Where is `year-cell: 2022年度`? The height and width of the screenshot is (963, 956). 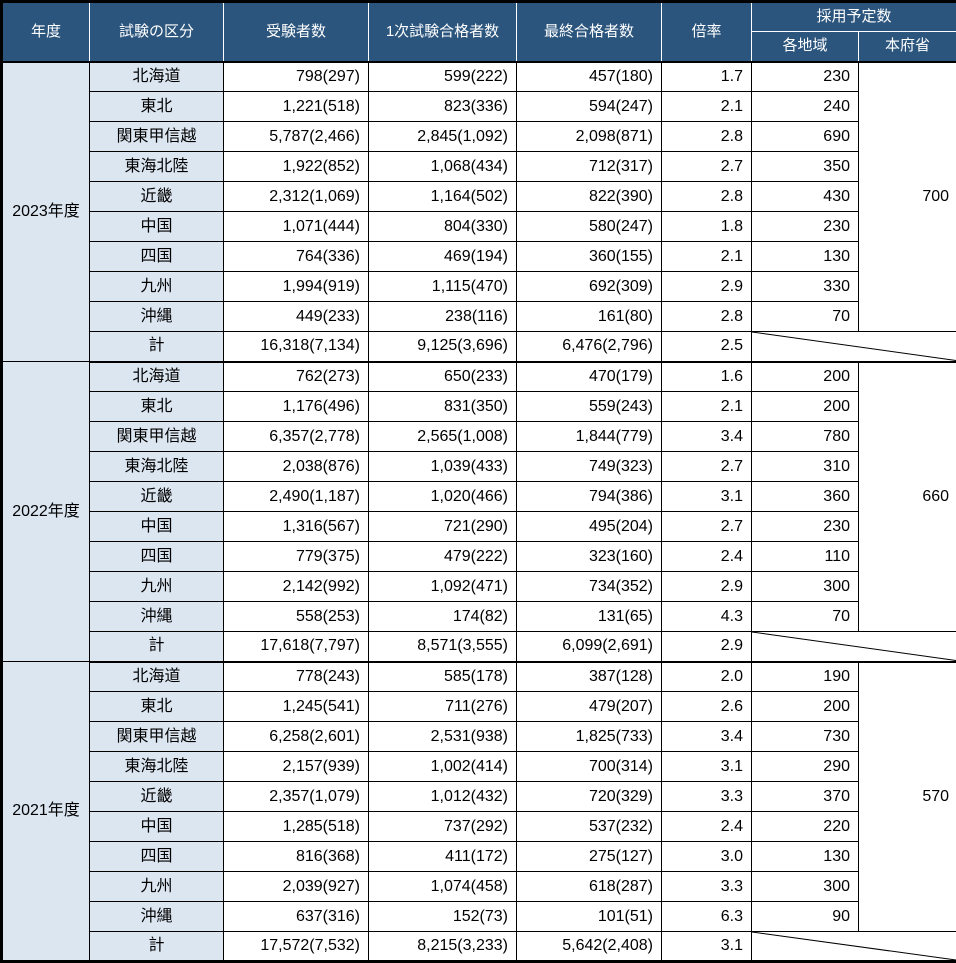 year-cell: 2022年度 is located at coordinates (46, 512).